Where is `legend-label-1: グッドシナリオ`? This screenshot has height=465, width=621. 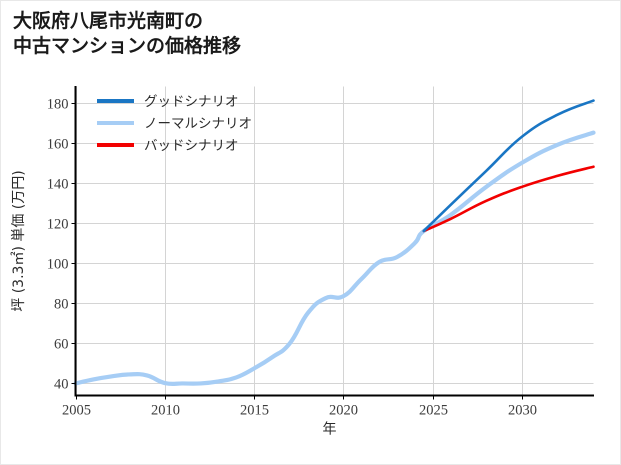 legend-label-1: グッドシナリオ is located at coordinates (191, 102).